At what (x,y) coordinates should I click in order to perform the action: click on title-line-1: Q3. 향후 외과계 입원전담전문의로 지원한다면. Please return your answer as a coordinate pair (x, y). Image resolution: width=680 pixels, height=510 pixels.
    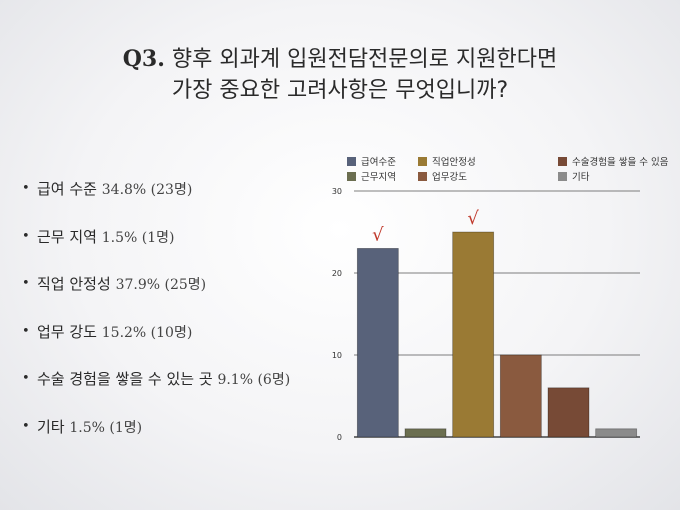
    Looking at the image, I should click on (340, 59).